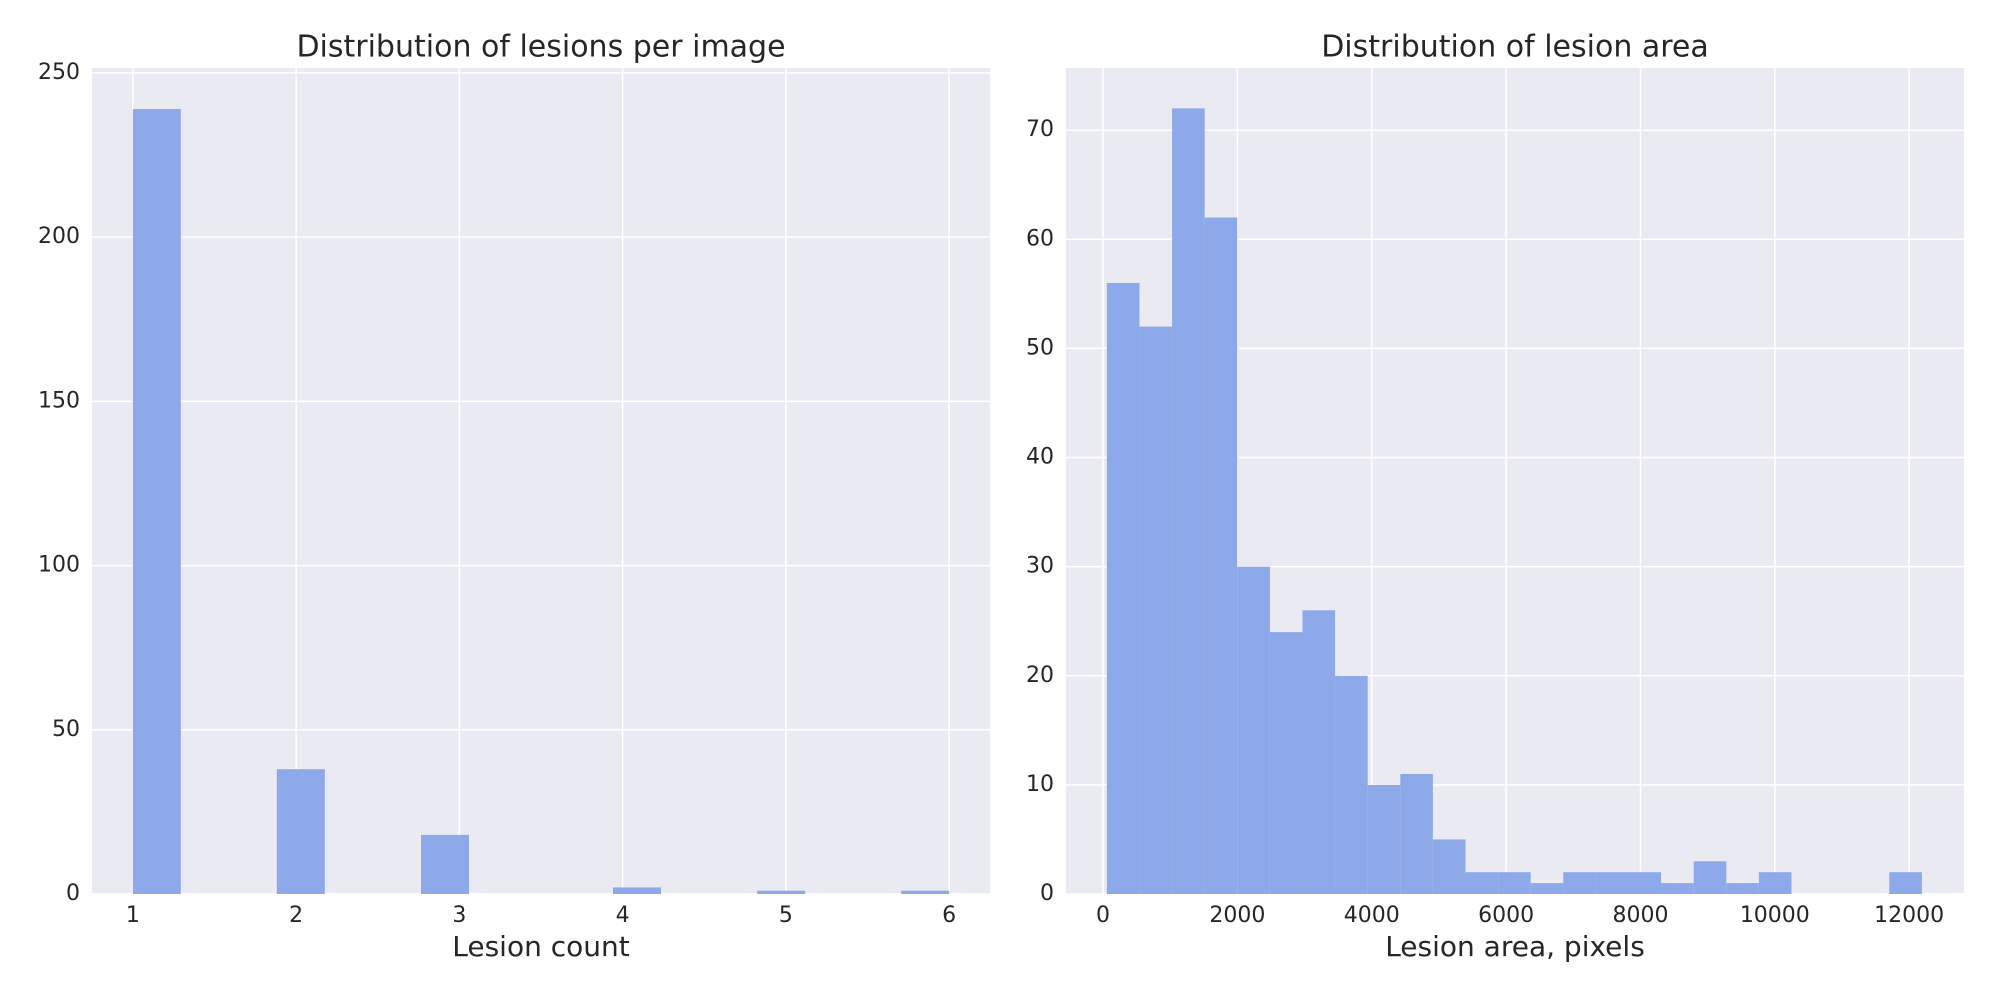 This screenshot has height=1000, width=2000. Describe the element at coordinates (1040, 457) in the screenshot. I see `y-tick-label: 40` at that location.